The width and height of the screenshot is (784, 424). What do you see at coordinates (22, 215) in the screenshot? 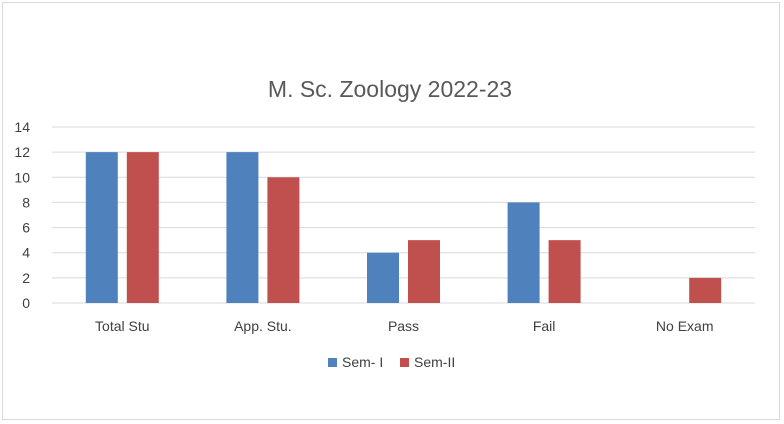
I see `y-axis-ticks: 0 2 4 6 8 10 12 14` at bounding box center [22, 215].